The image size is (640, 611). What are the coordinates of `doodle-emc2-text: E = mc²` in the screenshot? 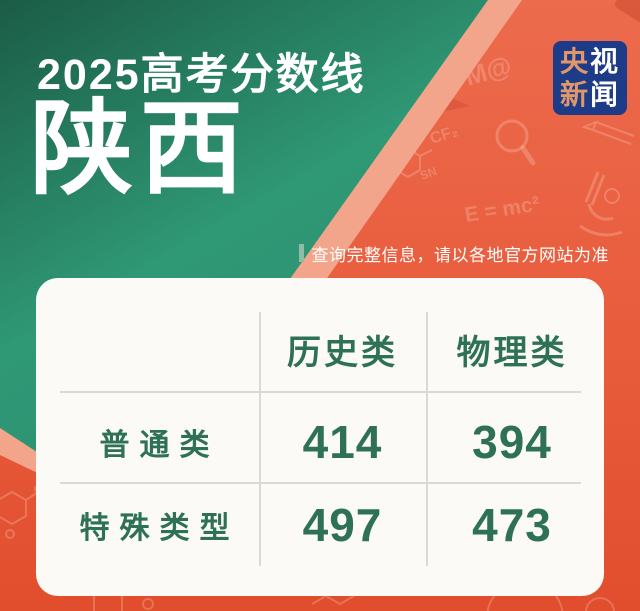 It's located at (502, 209).